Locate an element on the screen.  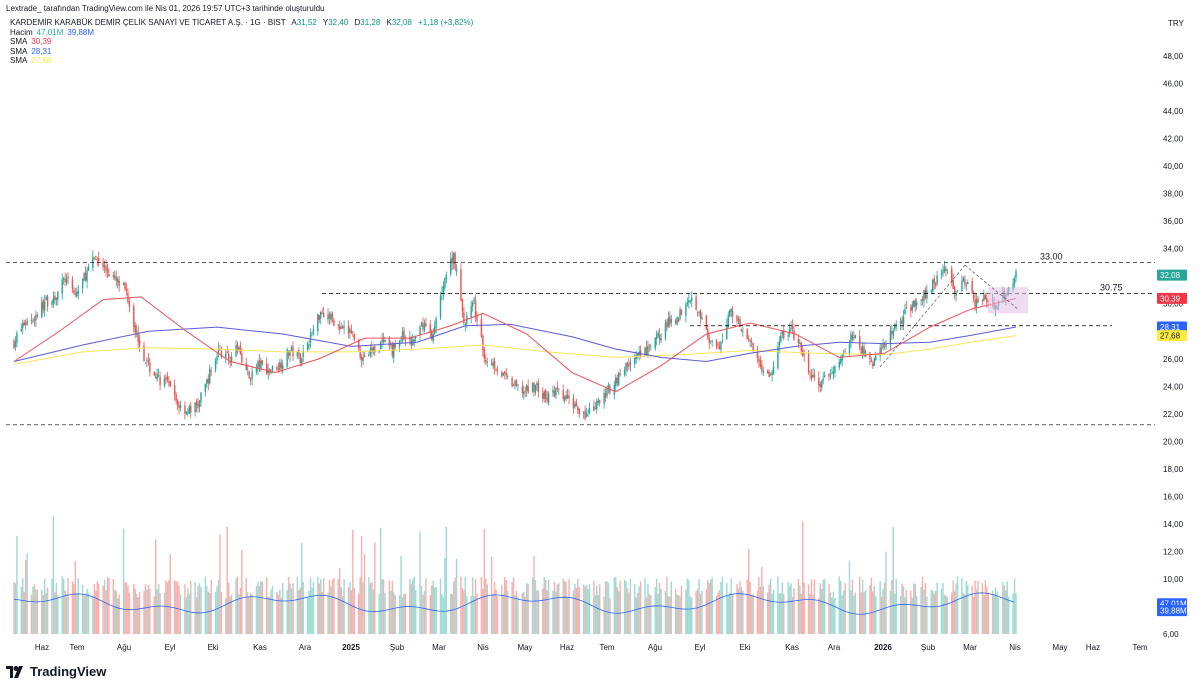
price-tag is located at coordinates (1172, 275).